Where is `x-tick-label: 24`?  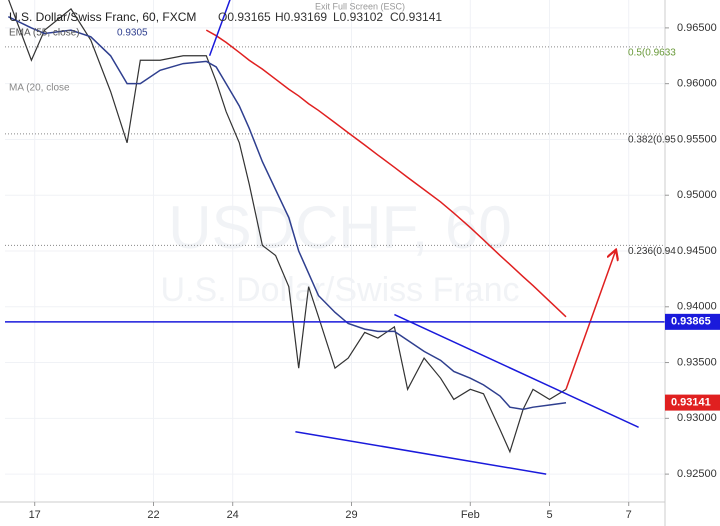 x-tick-label: 24 is located at coordinates (233, 515).